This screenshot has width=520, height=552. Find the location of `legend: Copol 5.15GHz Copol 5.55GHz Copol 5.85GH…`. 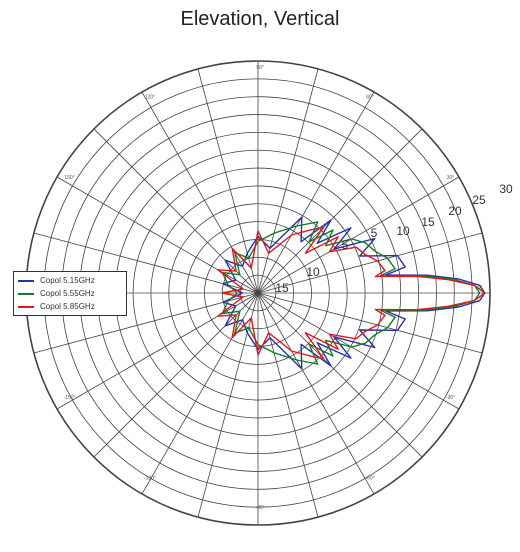

legend: Copol 5.15GHz Copol 5.55GHz Copol 5.85GH… is located at coordinates (70, 293).